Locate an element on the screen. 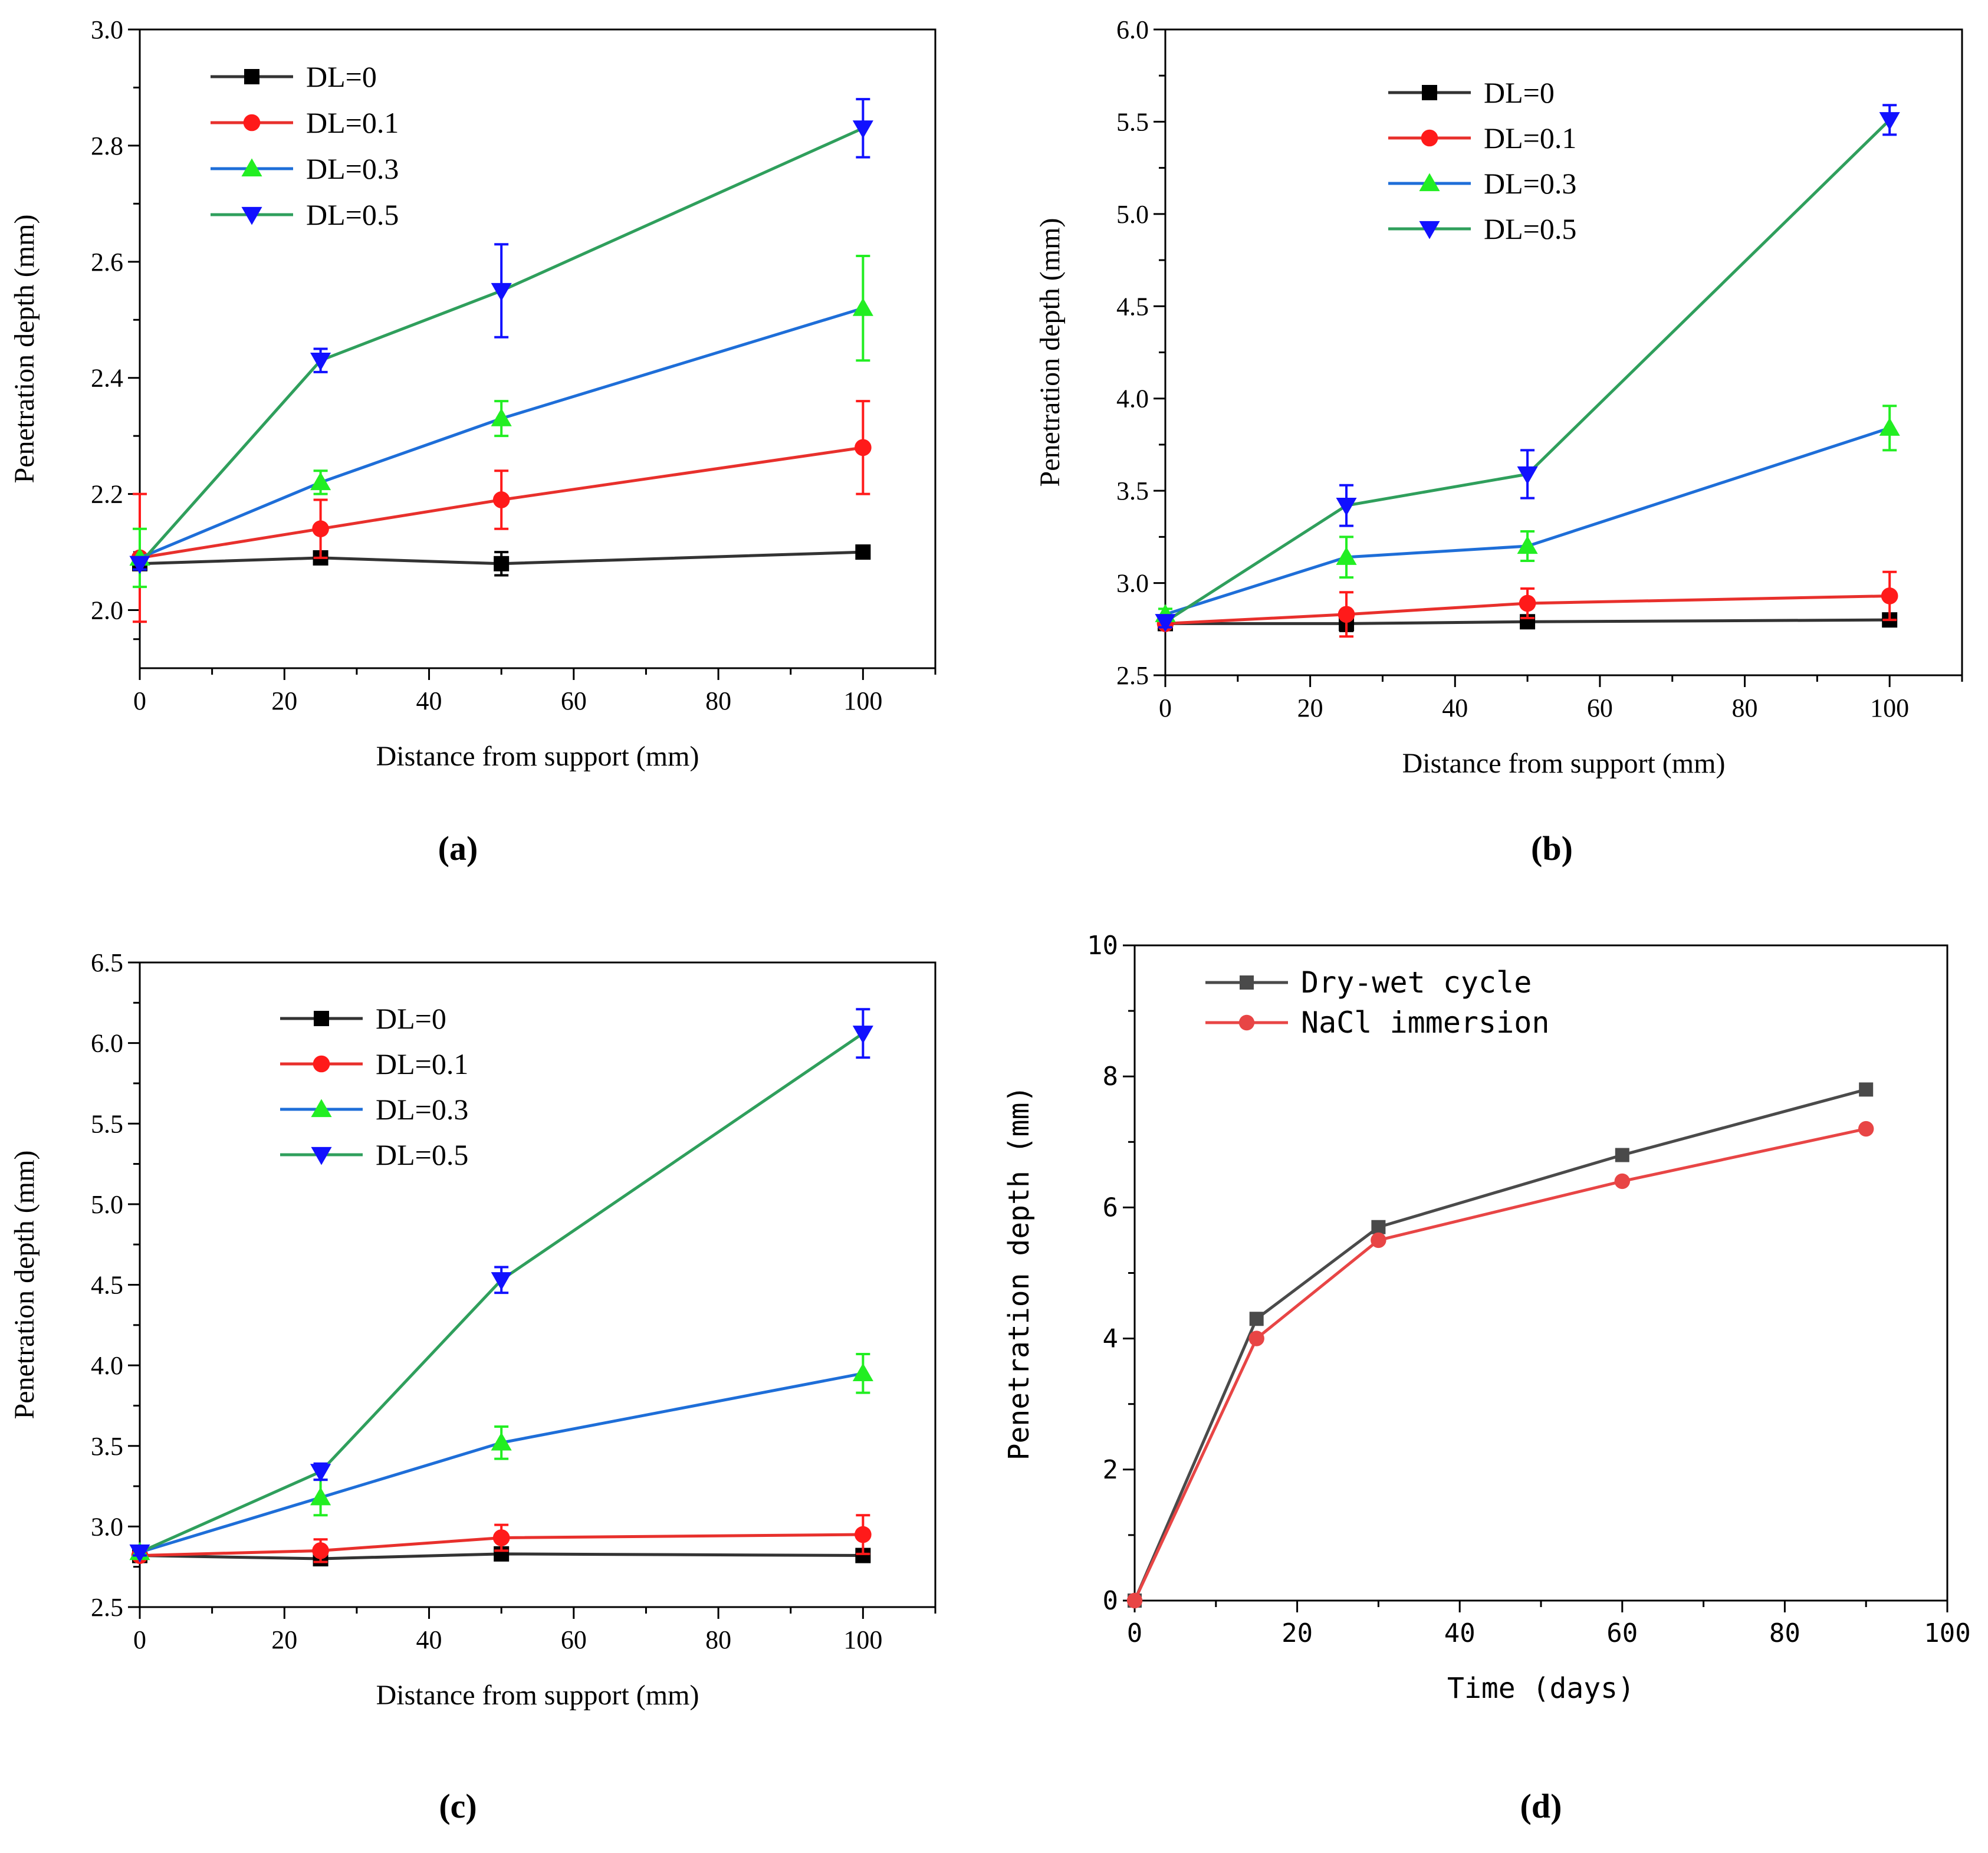  plot-frame is located at coordinates (538, 1284).